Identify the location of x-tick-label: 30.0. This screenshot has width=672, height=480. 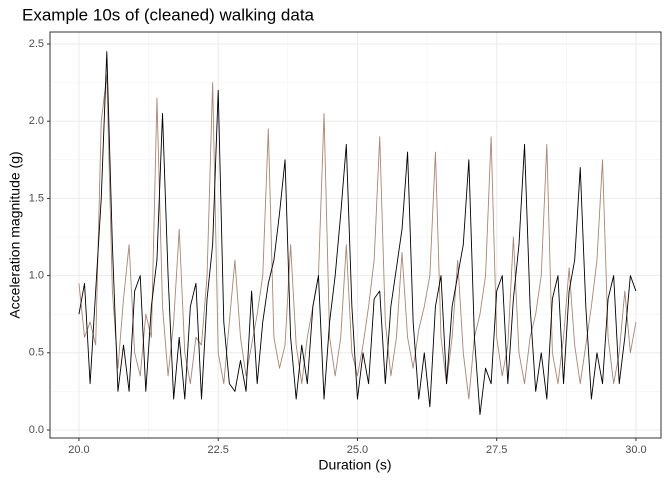
(635, 450).